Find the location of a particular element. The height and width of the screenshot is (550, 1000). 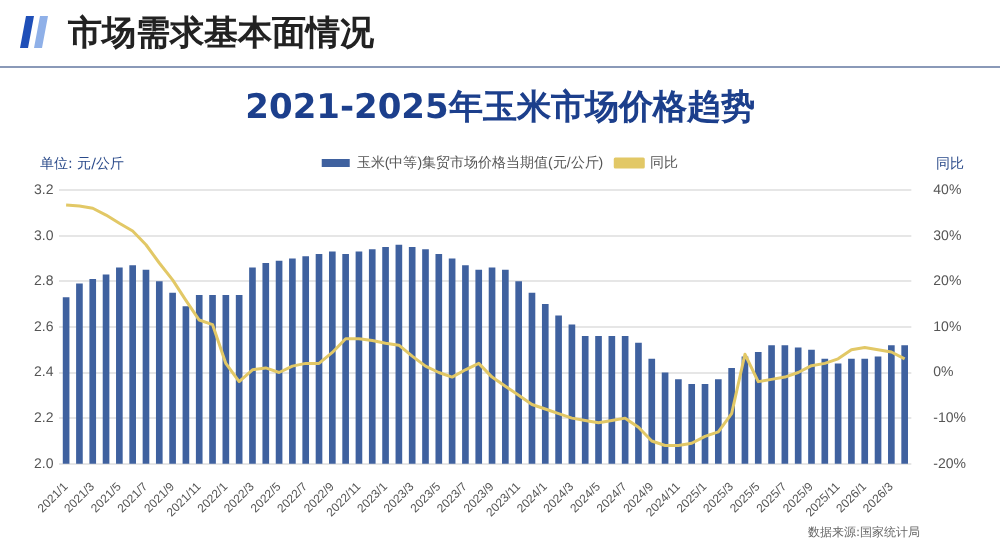

chart-title: 2021-2025年玉米市场价格趋势 is located at coordinates (500, 108).